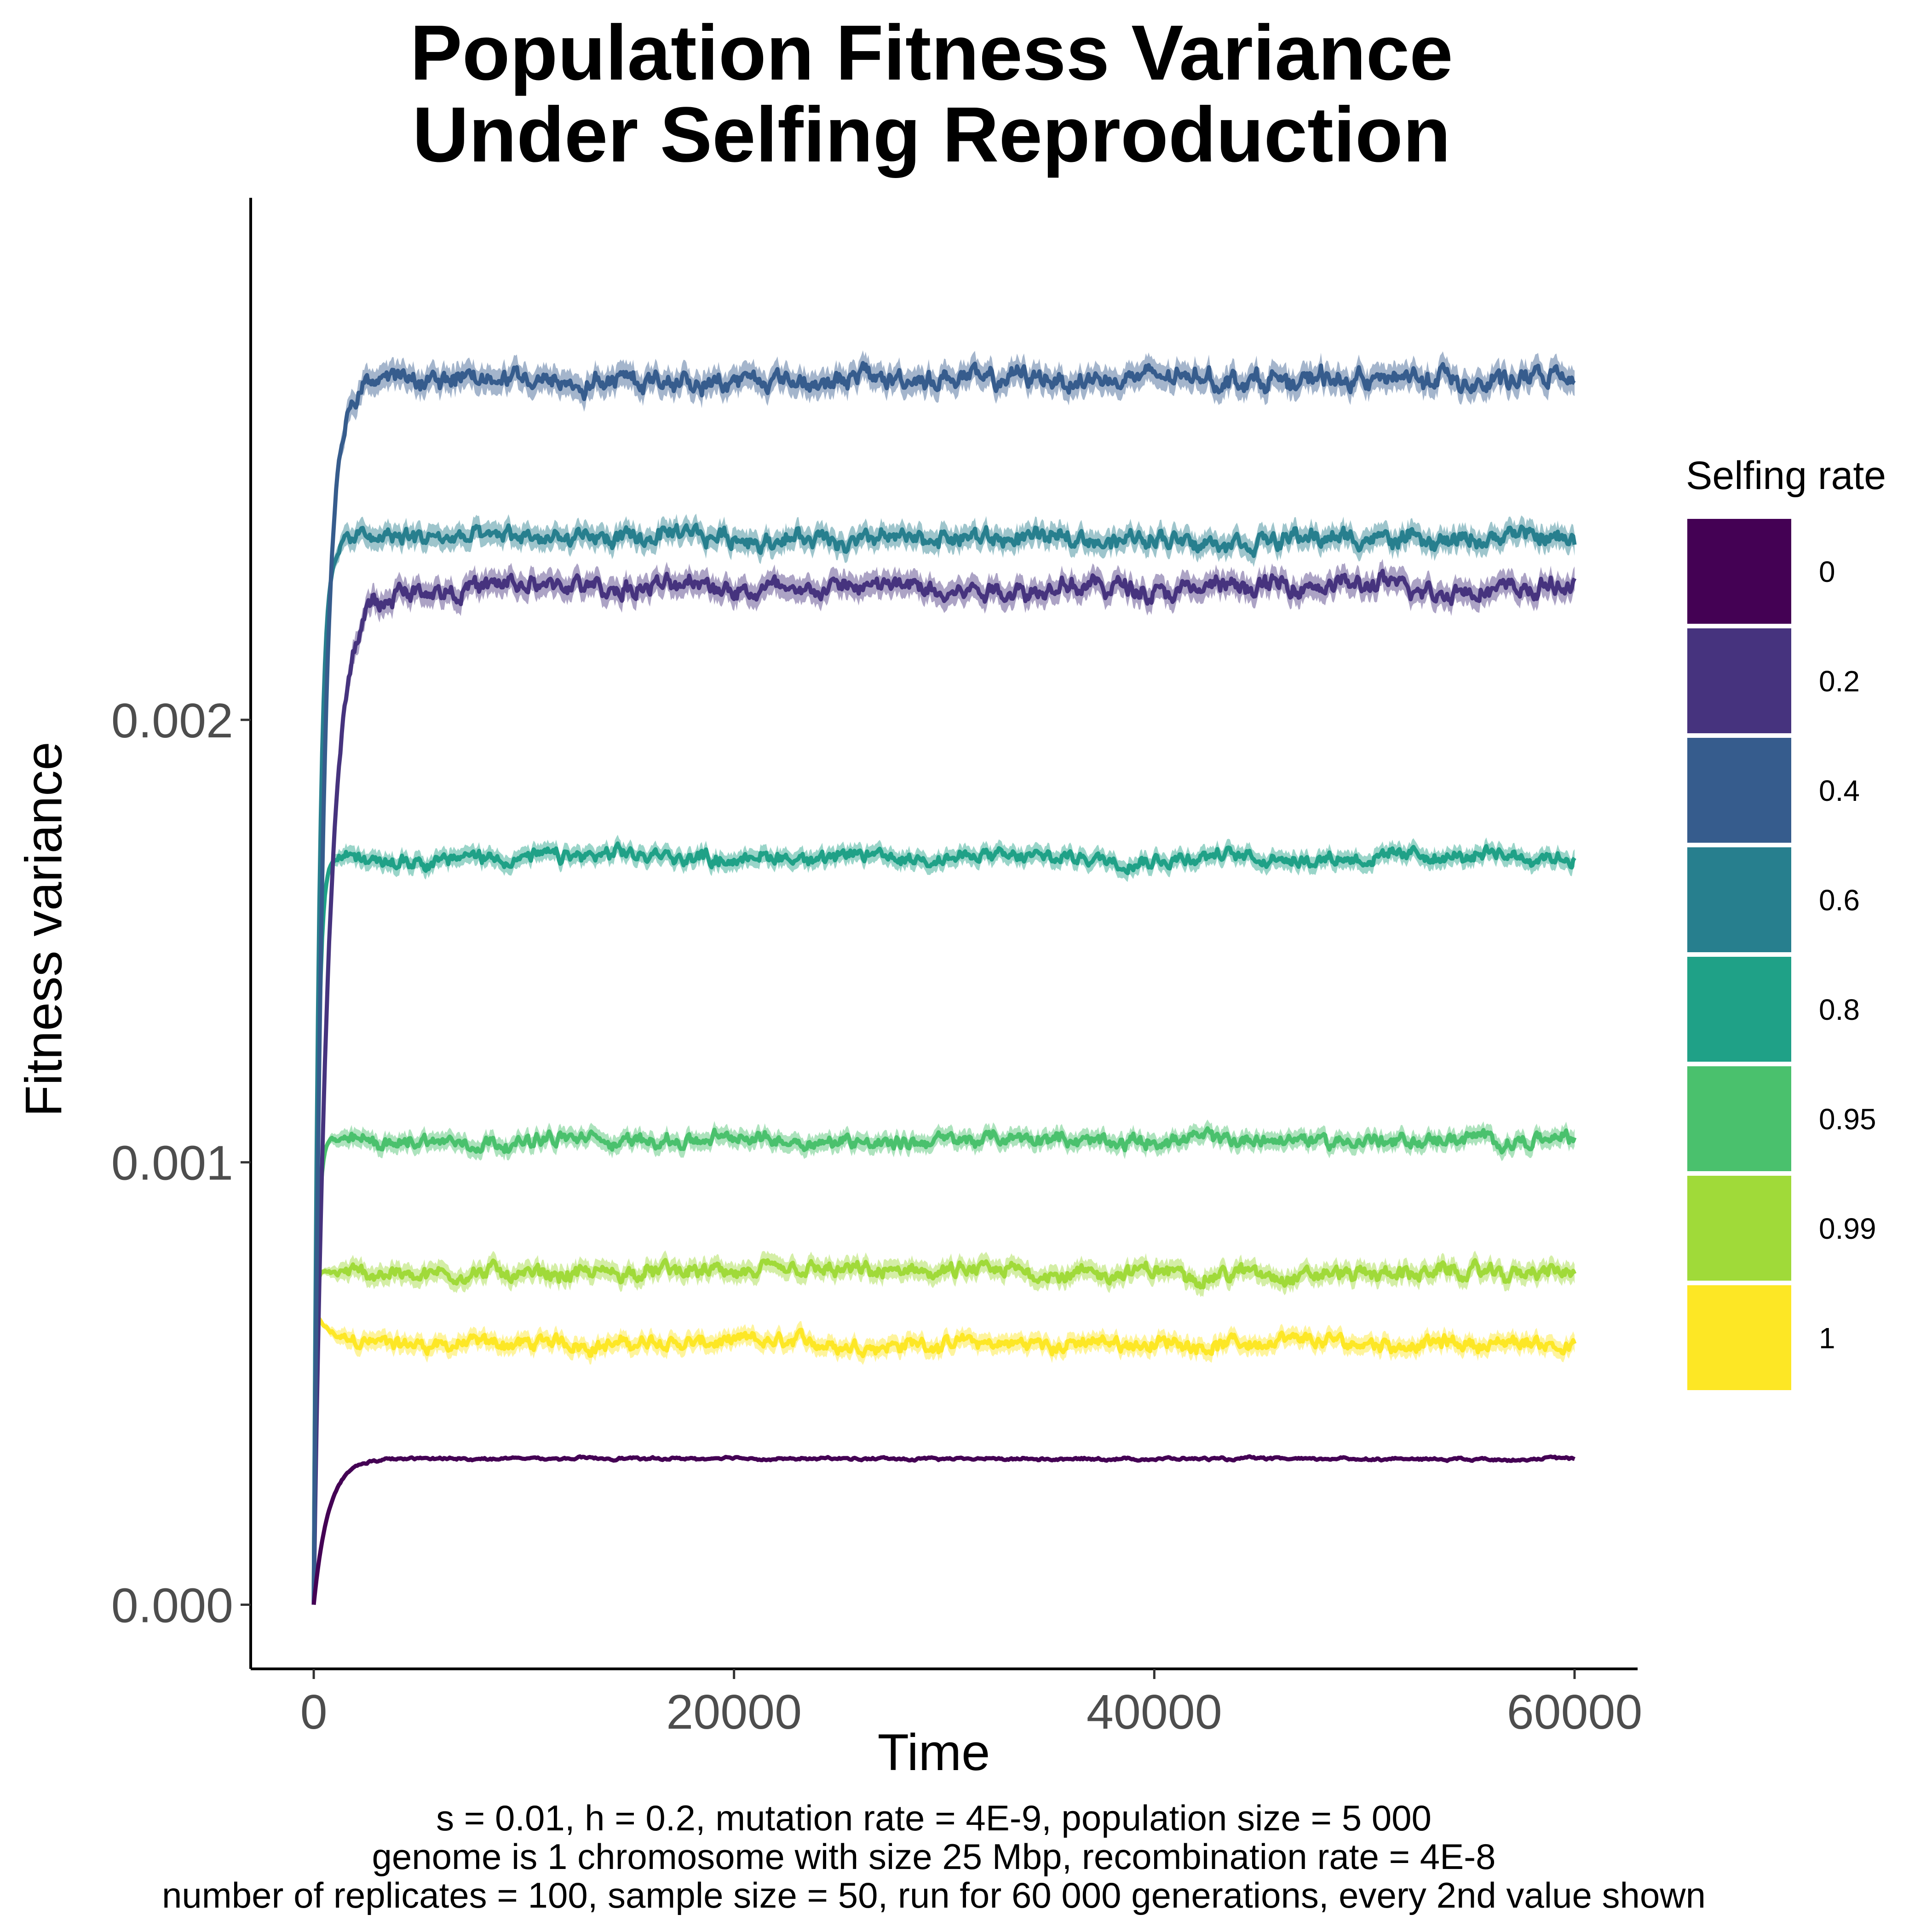 The image size is (1932, 1932). What do you see at coordinates (1839, 790) in the screenshot?
I see `legend-label: 0.4` at bounding box center [1839, 790].